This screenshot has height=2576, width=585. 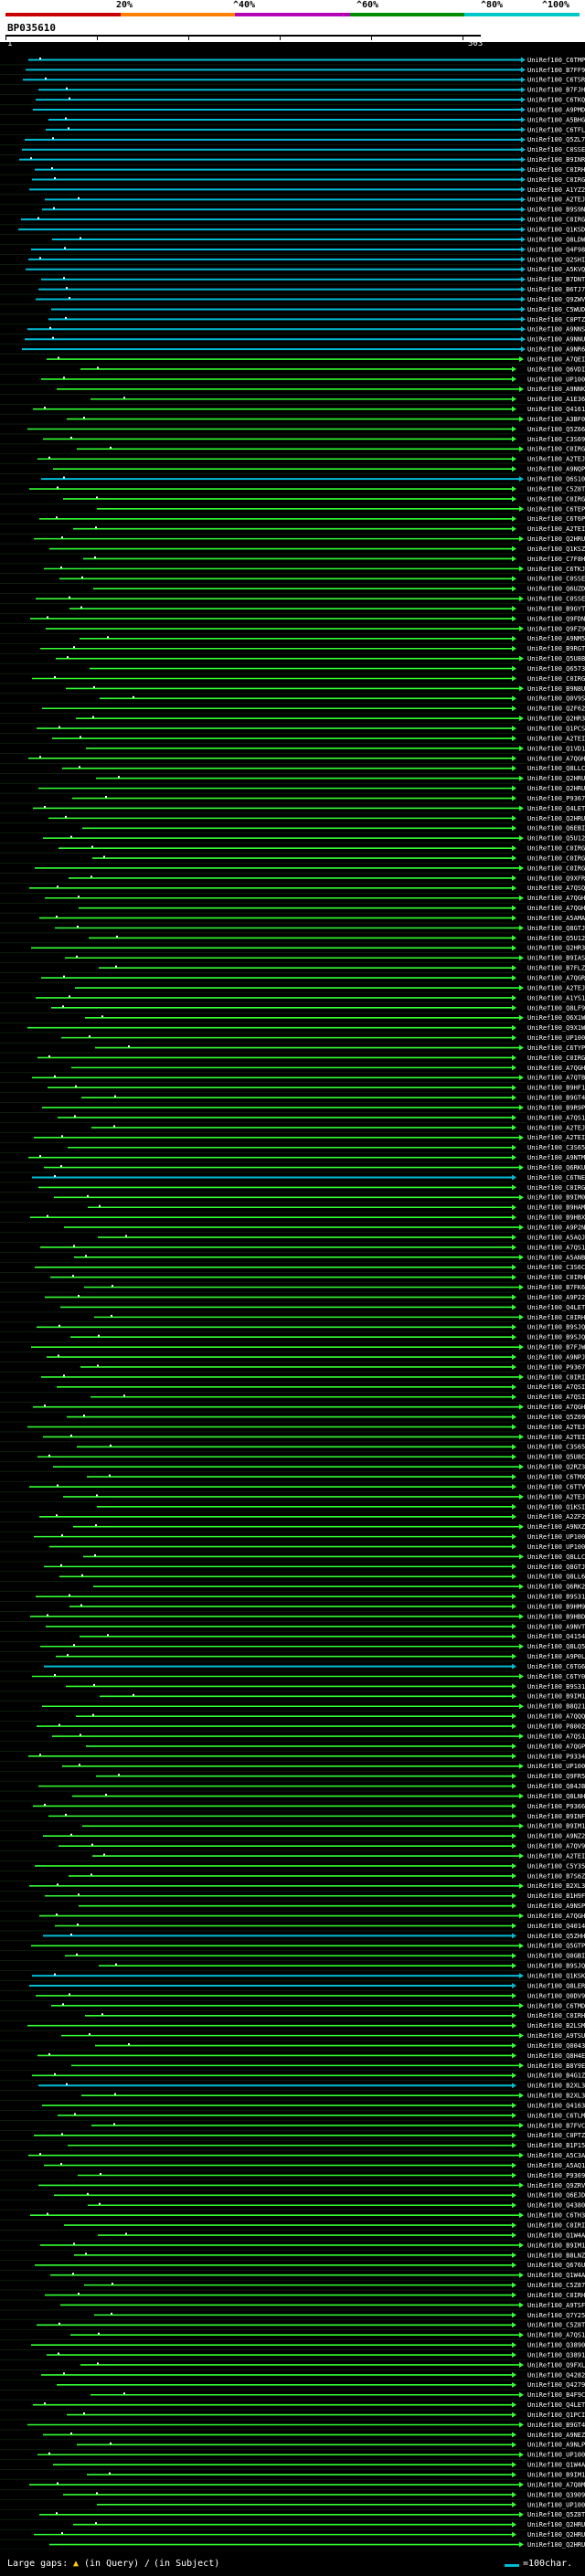 What do you see at coordinates (556, 579) in the screenshot?
I see `hit-label: UniRef100_C0SSE2` at bounding box center [556, 579].